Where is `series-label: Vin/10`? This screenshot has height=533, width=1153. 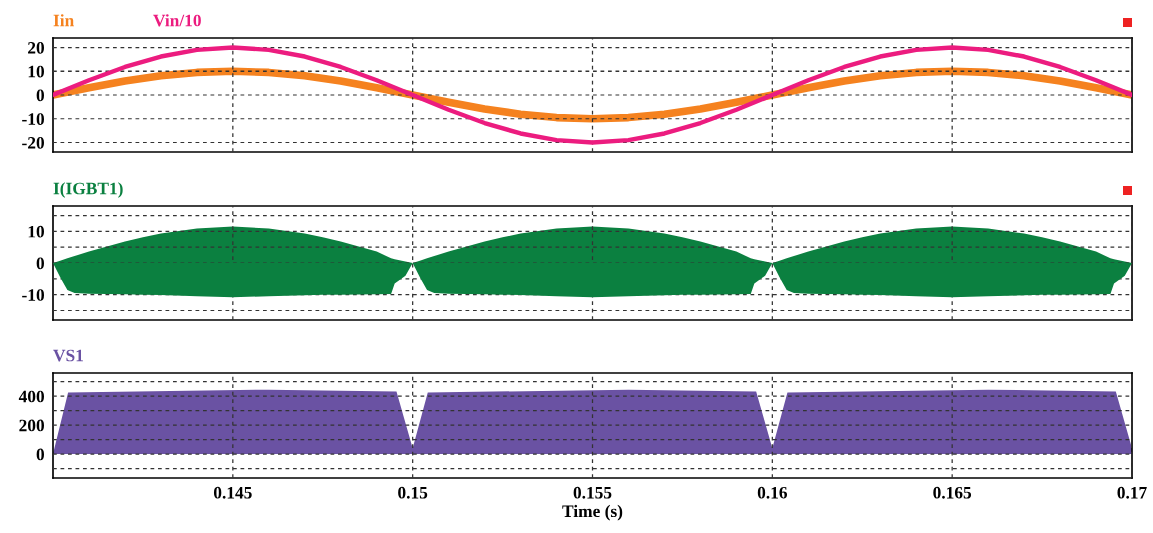 series-label: Vin/10 is located at coordinates (177, 20).